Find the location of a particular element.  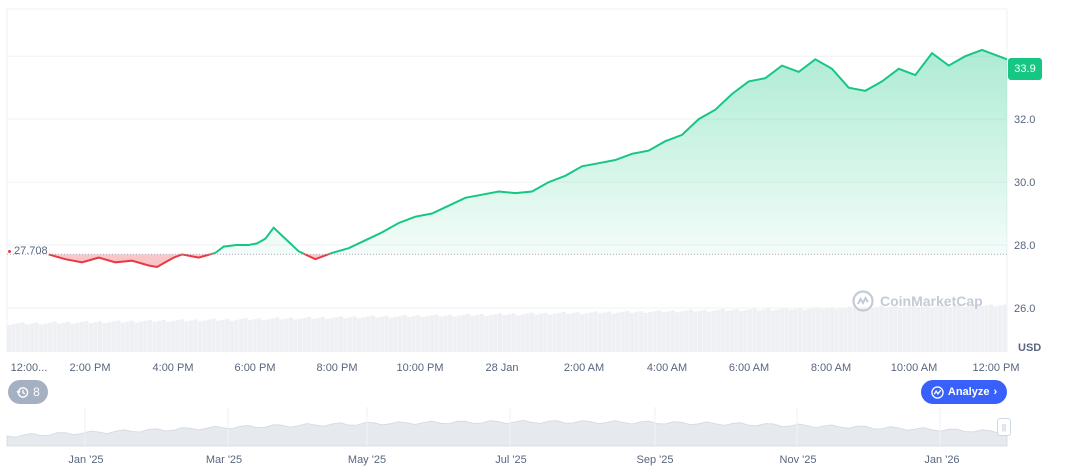

x-tick-label: 8:00 AM is located at coordinates (831, 368).